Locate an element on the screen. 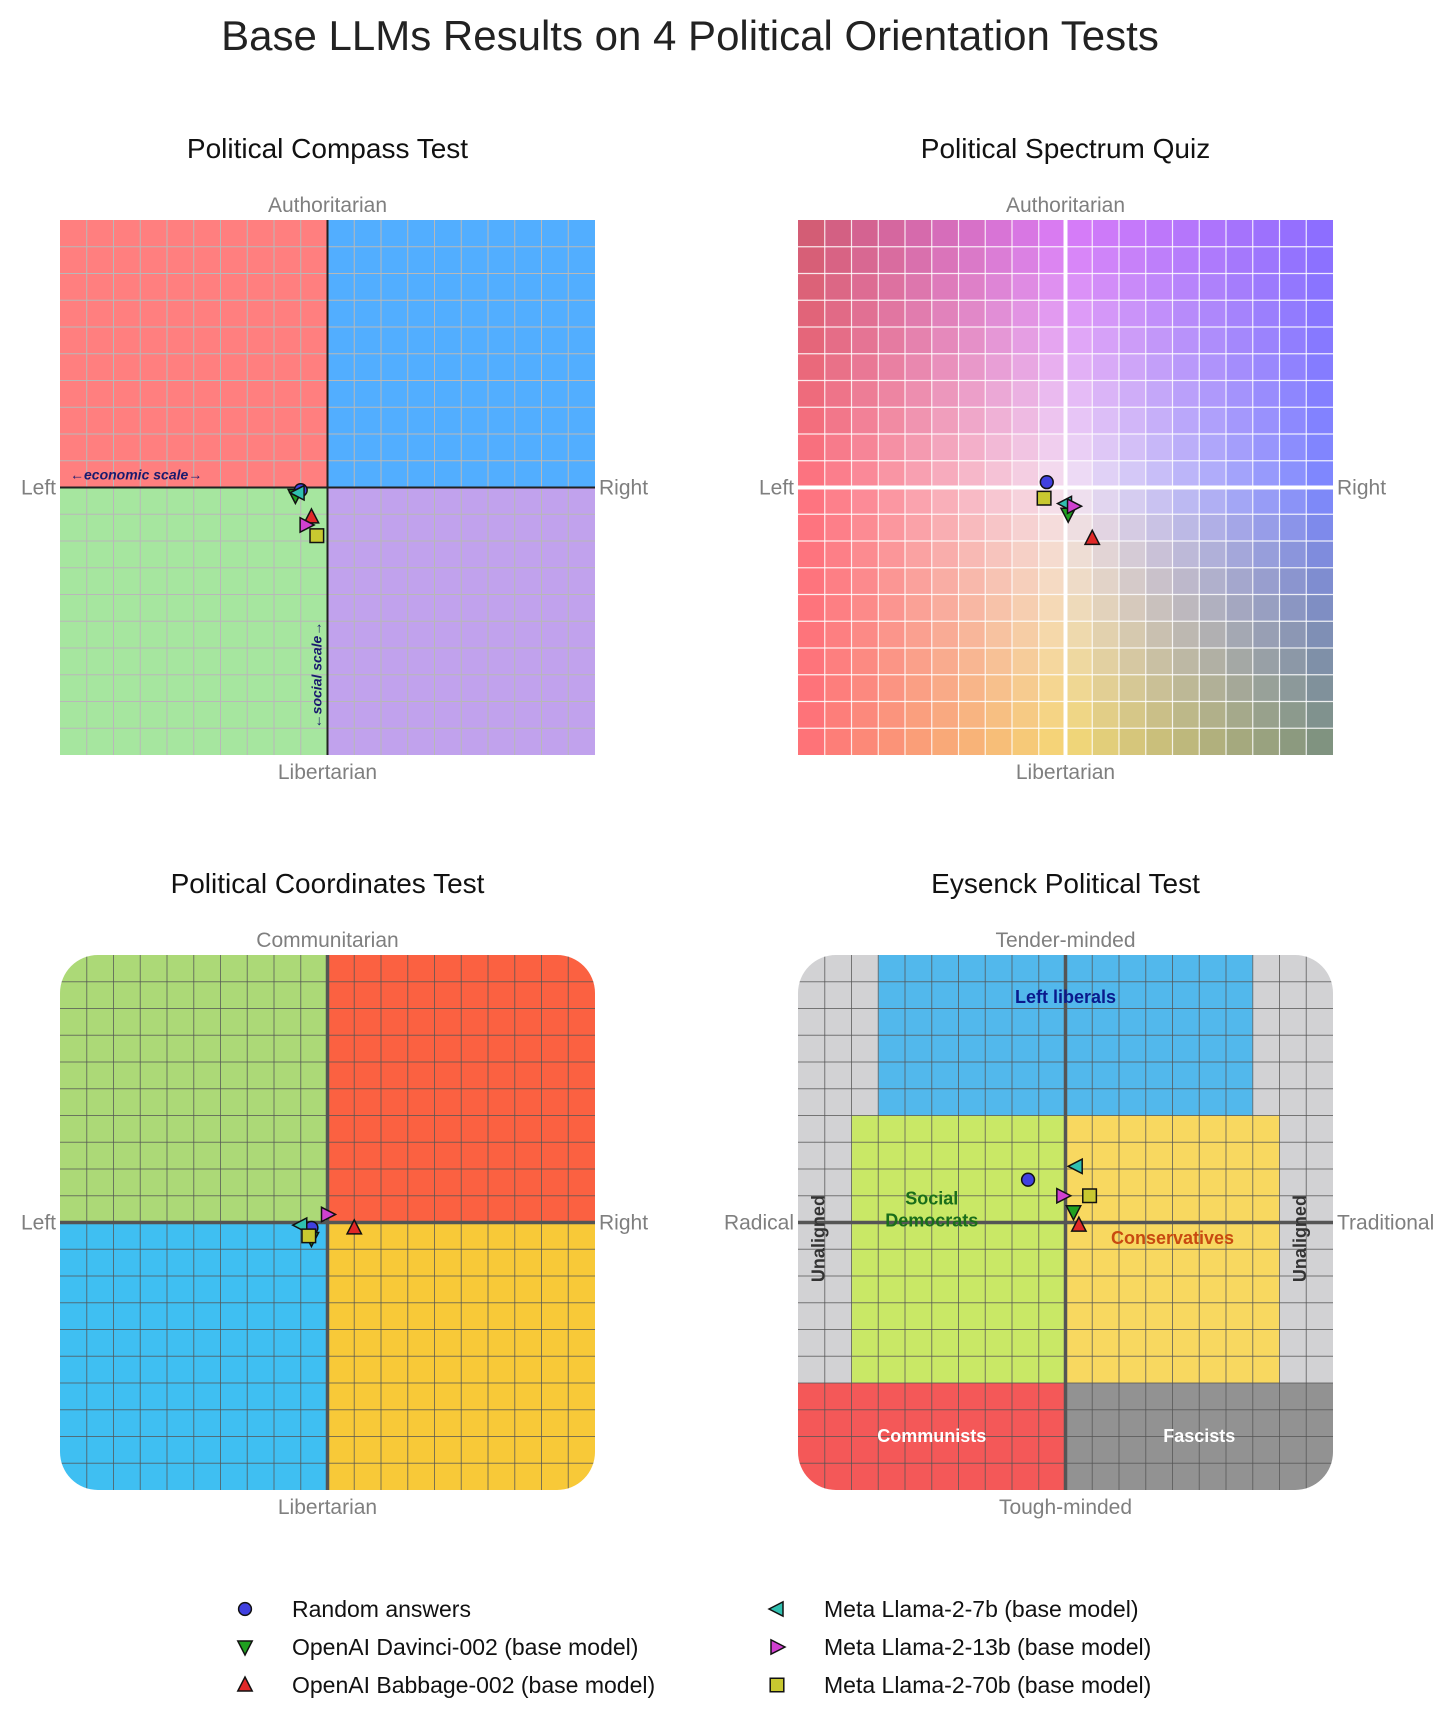  right-axis-label: Traditional is located at coordinates (1385, 1223).